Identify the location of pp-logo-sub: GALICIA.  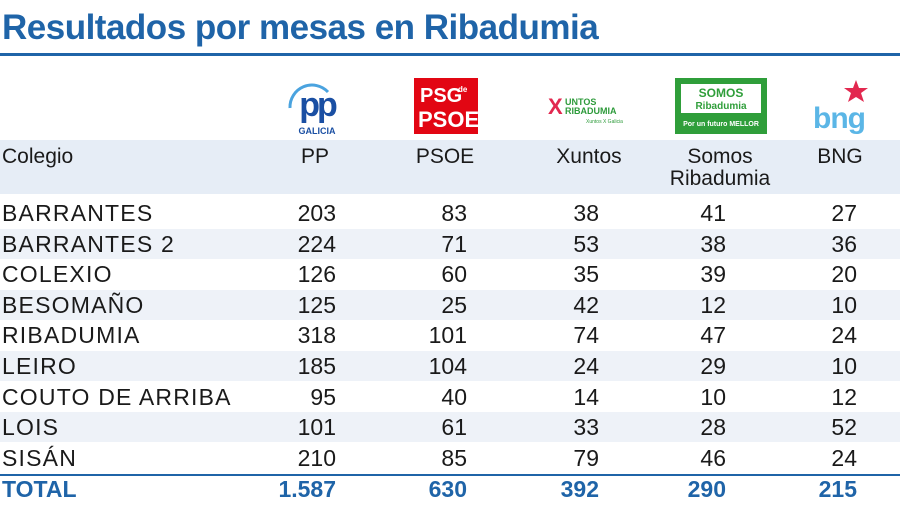
(317, 131).